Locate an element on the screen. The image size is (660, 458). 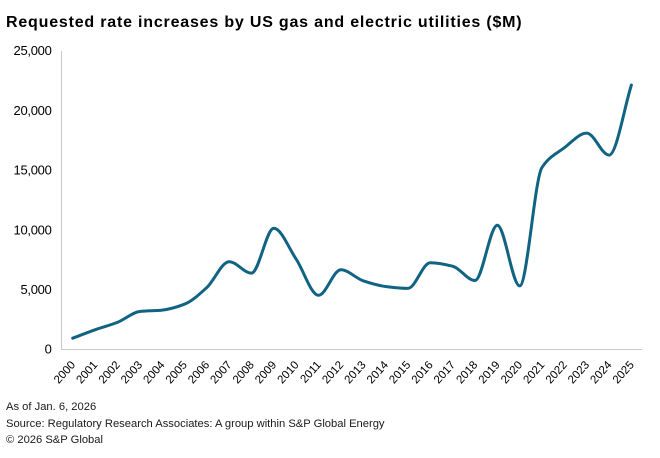
svg-text: 10,000 is located at coordinates (33, 229).